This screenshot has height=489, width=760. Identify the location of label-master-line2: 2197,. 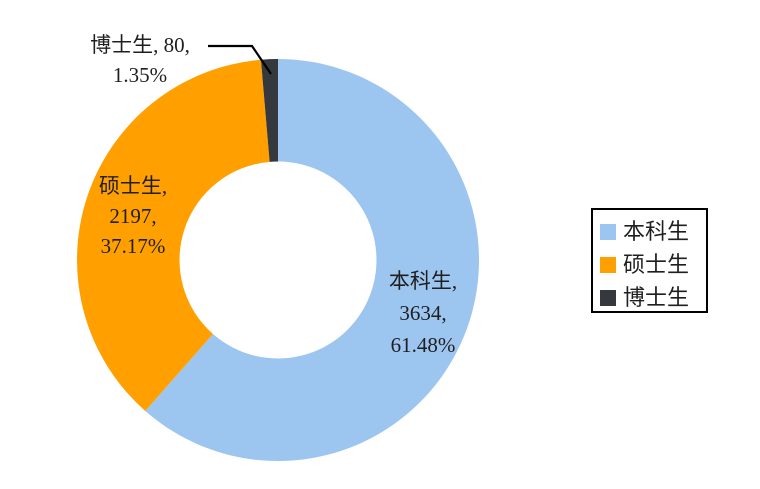
(133, 216).